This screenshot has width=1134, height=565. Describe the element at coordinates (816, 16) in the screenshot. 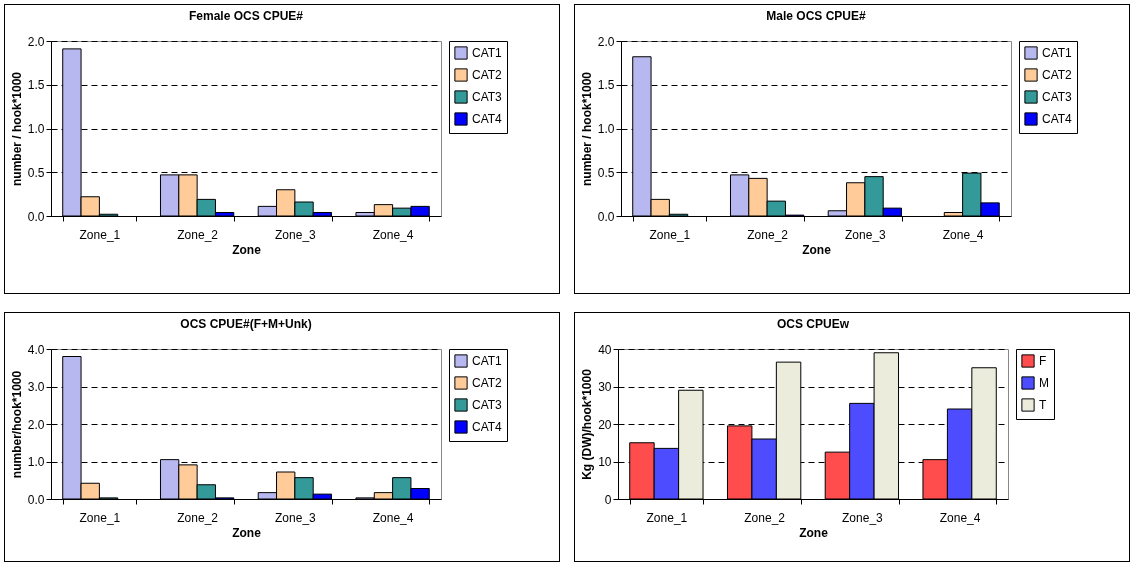

I see `chart-title: Male OCS CPUE#` at that location.